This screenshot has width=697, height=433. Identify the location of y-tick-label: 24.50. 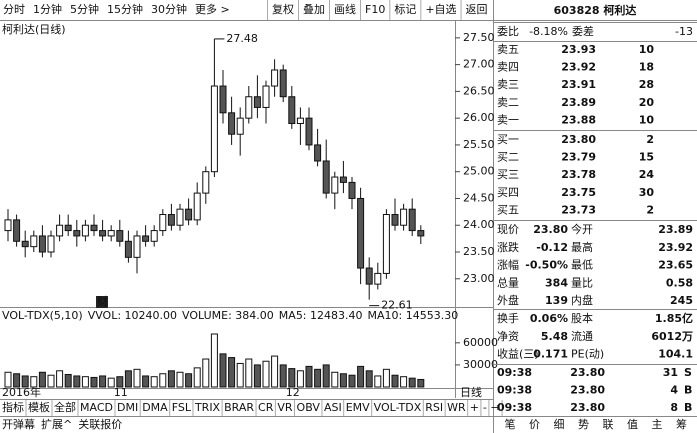
(479, 197).